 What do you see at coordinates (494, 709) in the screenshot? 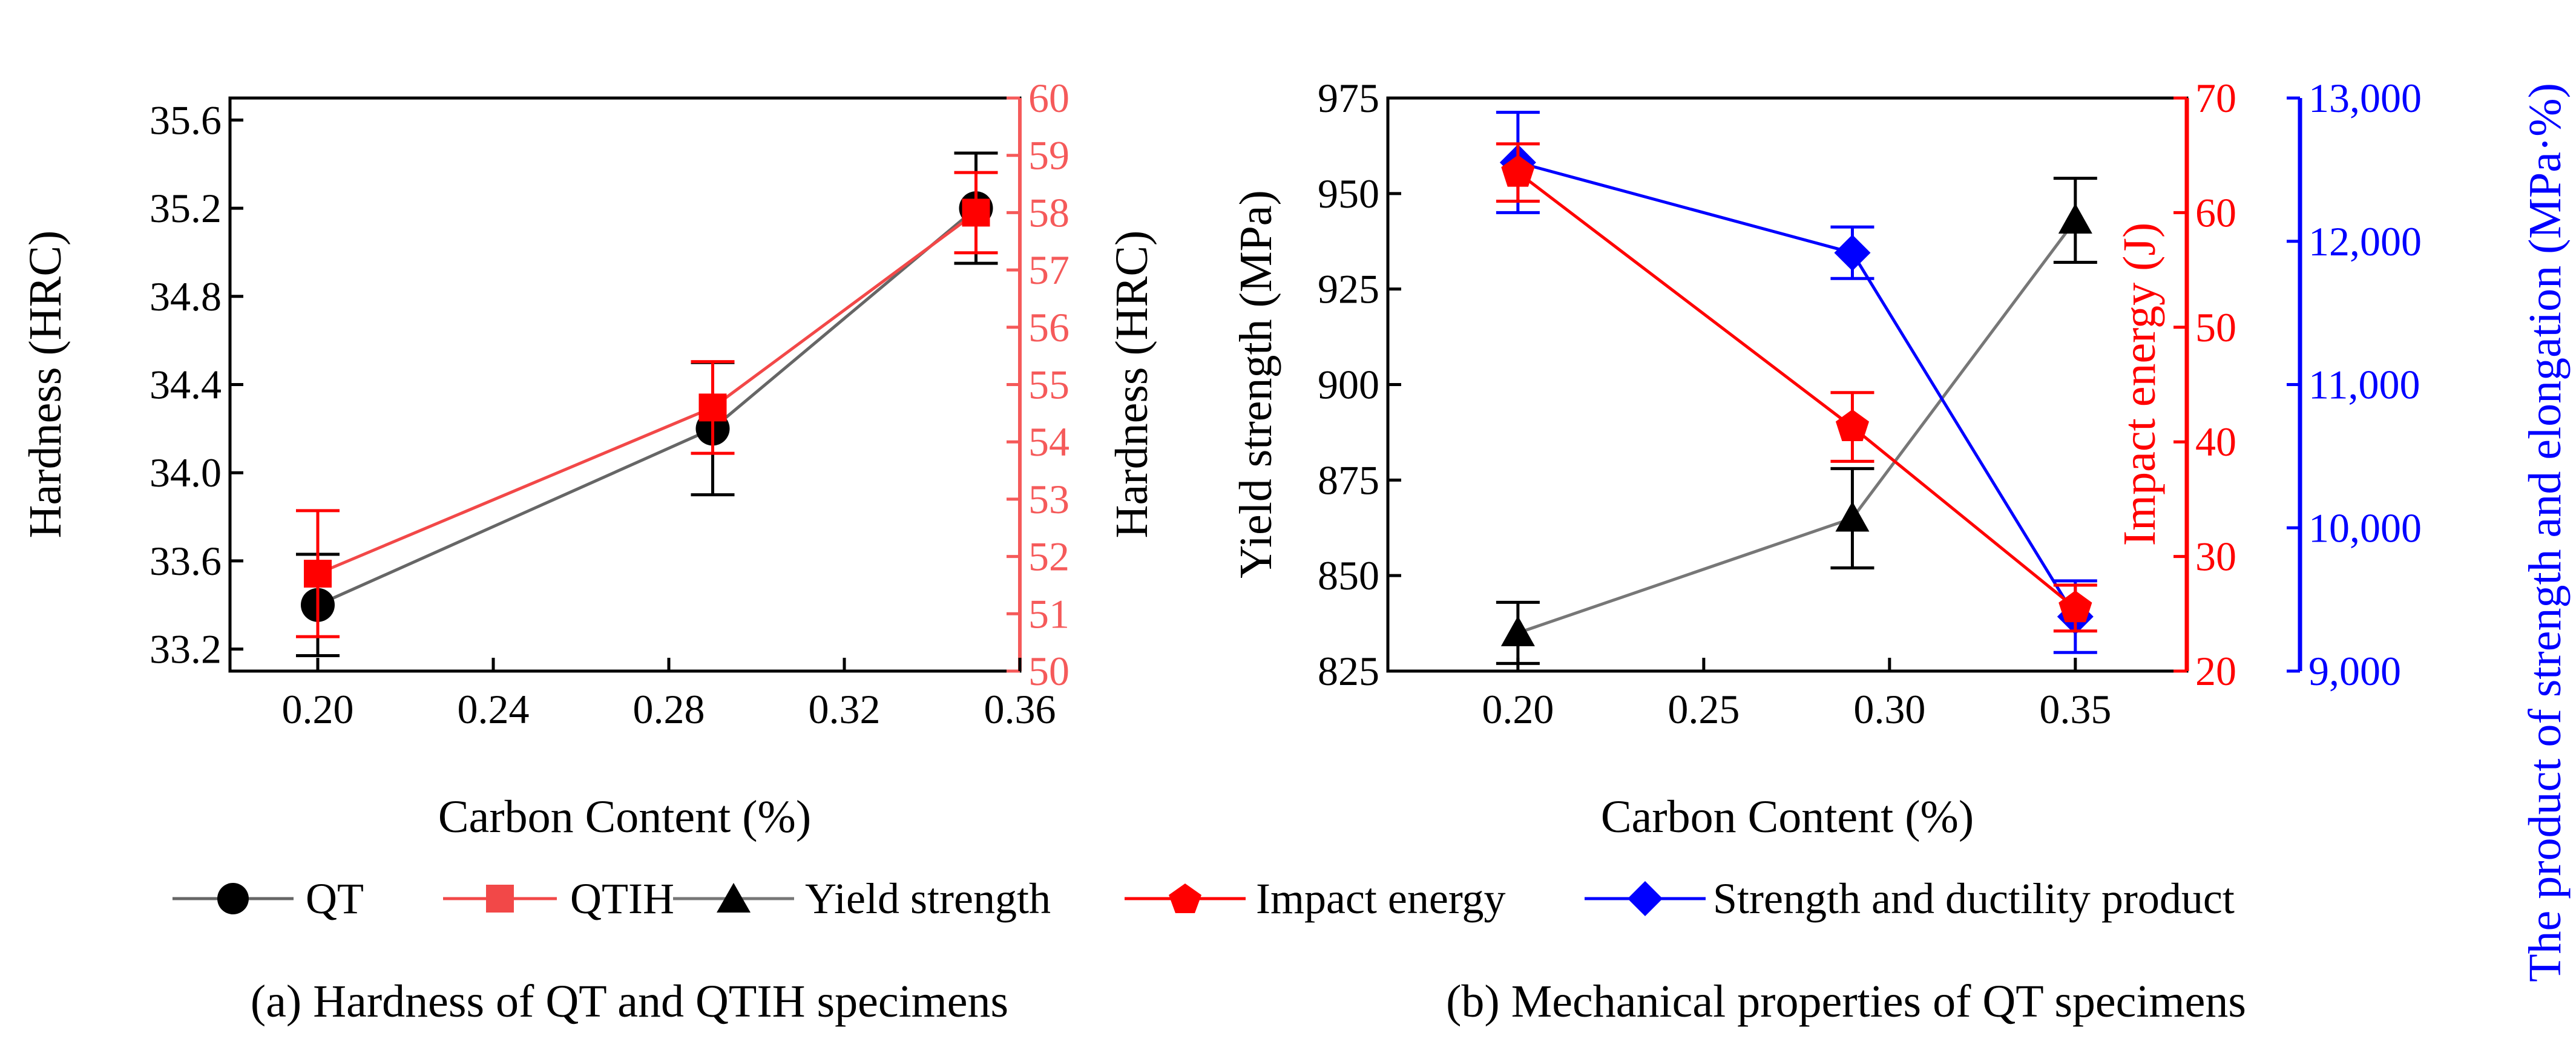
I see `x-tick-label: 0.24` at bounding box center [494, 709].